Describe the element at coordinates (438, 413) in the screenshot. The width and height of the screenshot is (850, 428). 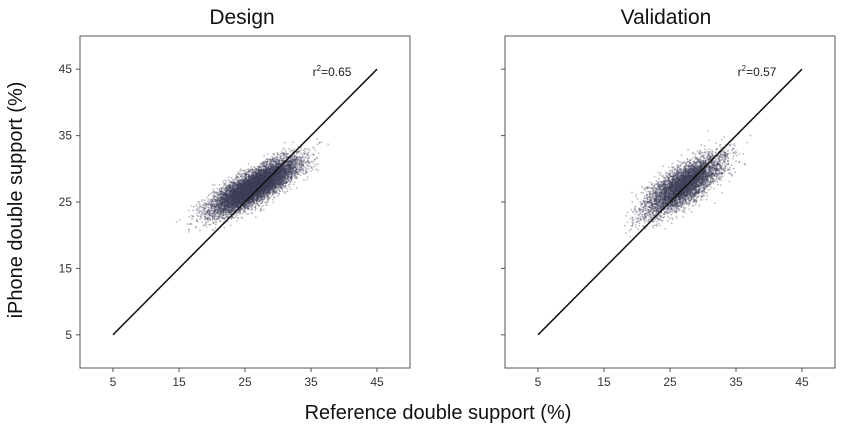
I see `x-axis-label: Reference double support (%)` at that location.